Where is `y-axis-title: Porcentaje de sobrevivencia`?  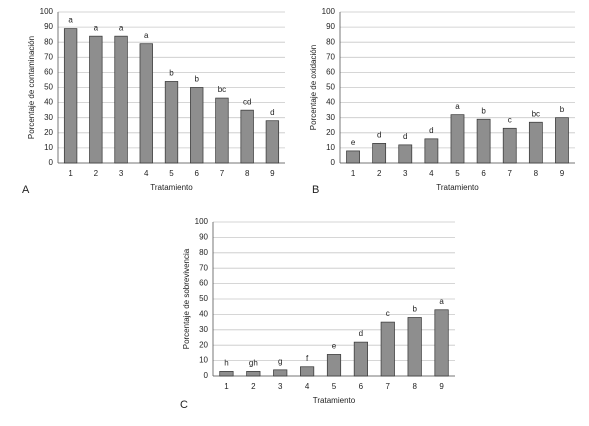 y-axis-title: Porcentaje de sobrevivencia is located at coordinates (186, 298).